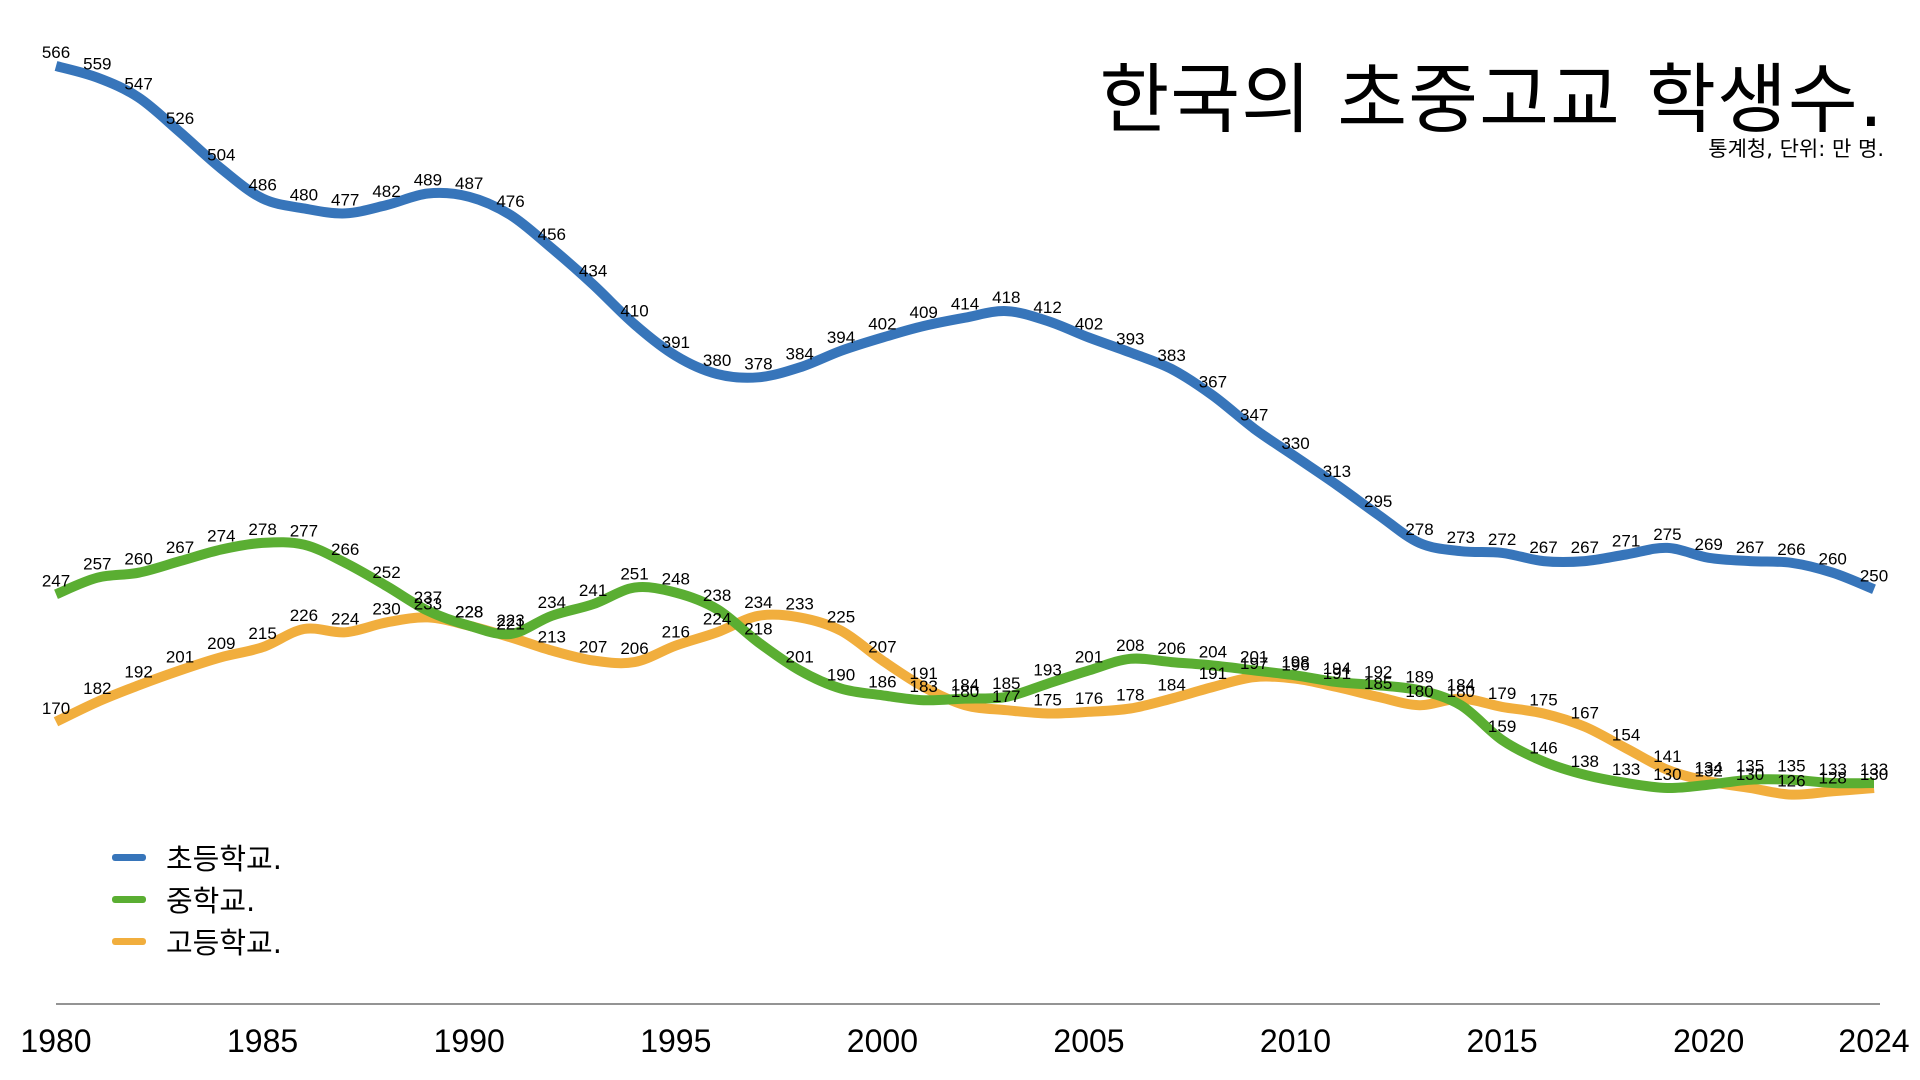  I want to click on data-label-high-2008: 191, so click(1213, 673).